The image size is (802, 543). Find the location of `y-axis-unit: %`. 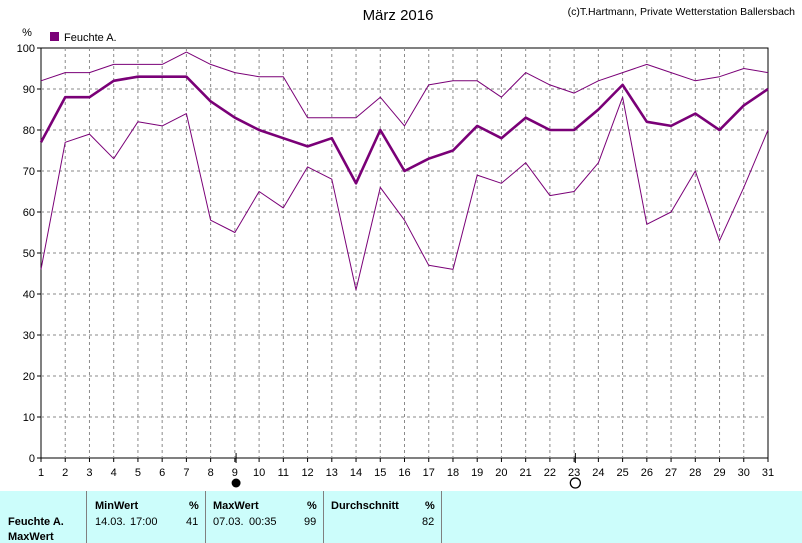

y-axis-unit: % is located at coordinates (27, 33).